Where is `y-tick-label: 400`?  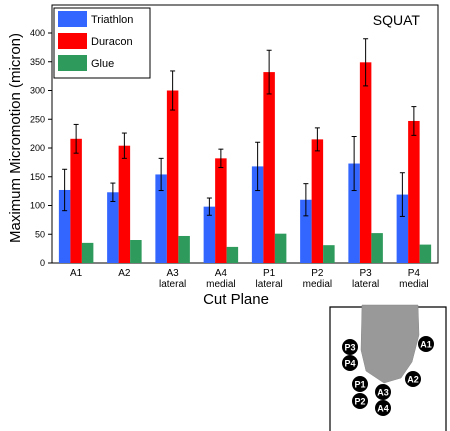
y-tick-label: 400 is located at coordinates (37, 33).